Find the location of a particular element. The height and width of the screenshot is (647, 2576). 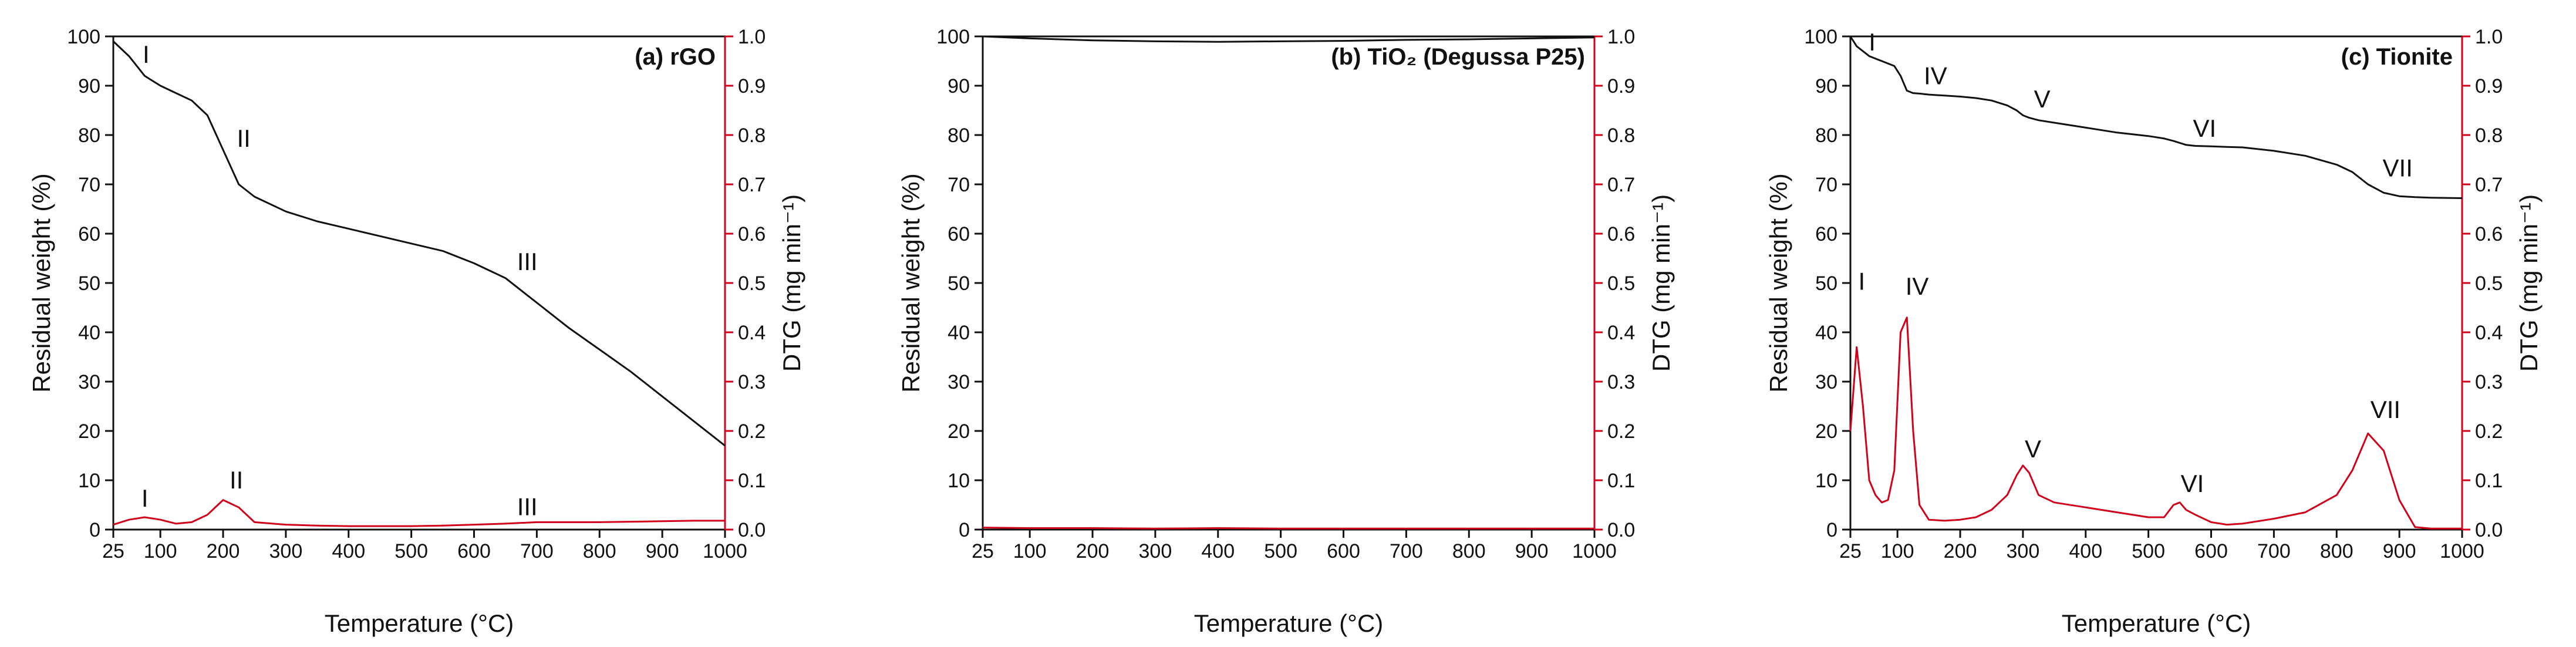

x-tick-label: 25 is located at coordinates (983, 551).